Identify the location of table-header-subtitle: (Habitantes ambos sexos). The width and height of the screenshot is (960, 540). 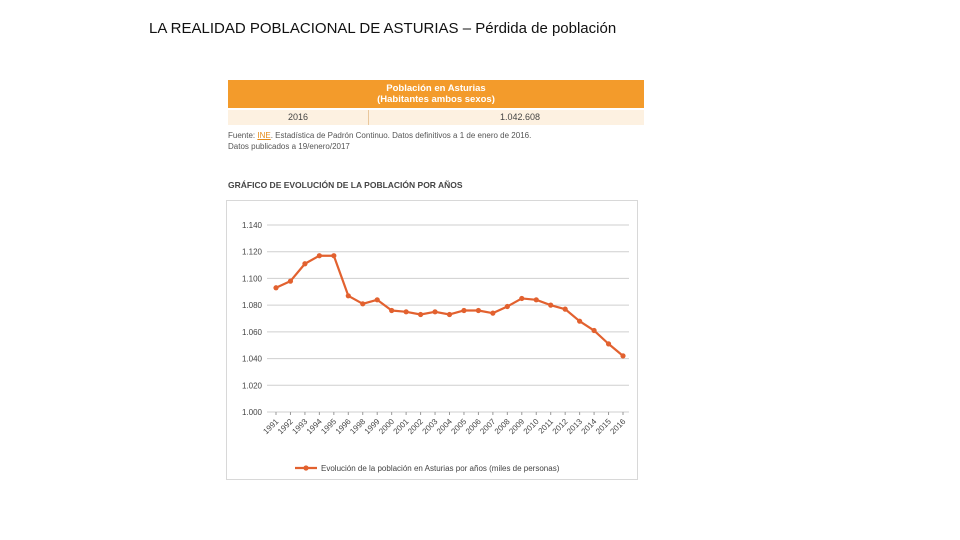
(436, 99).